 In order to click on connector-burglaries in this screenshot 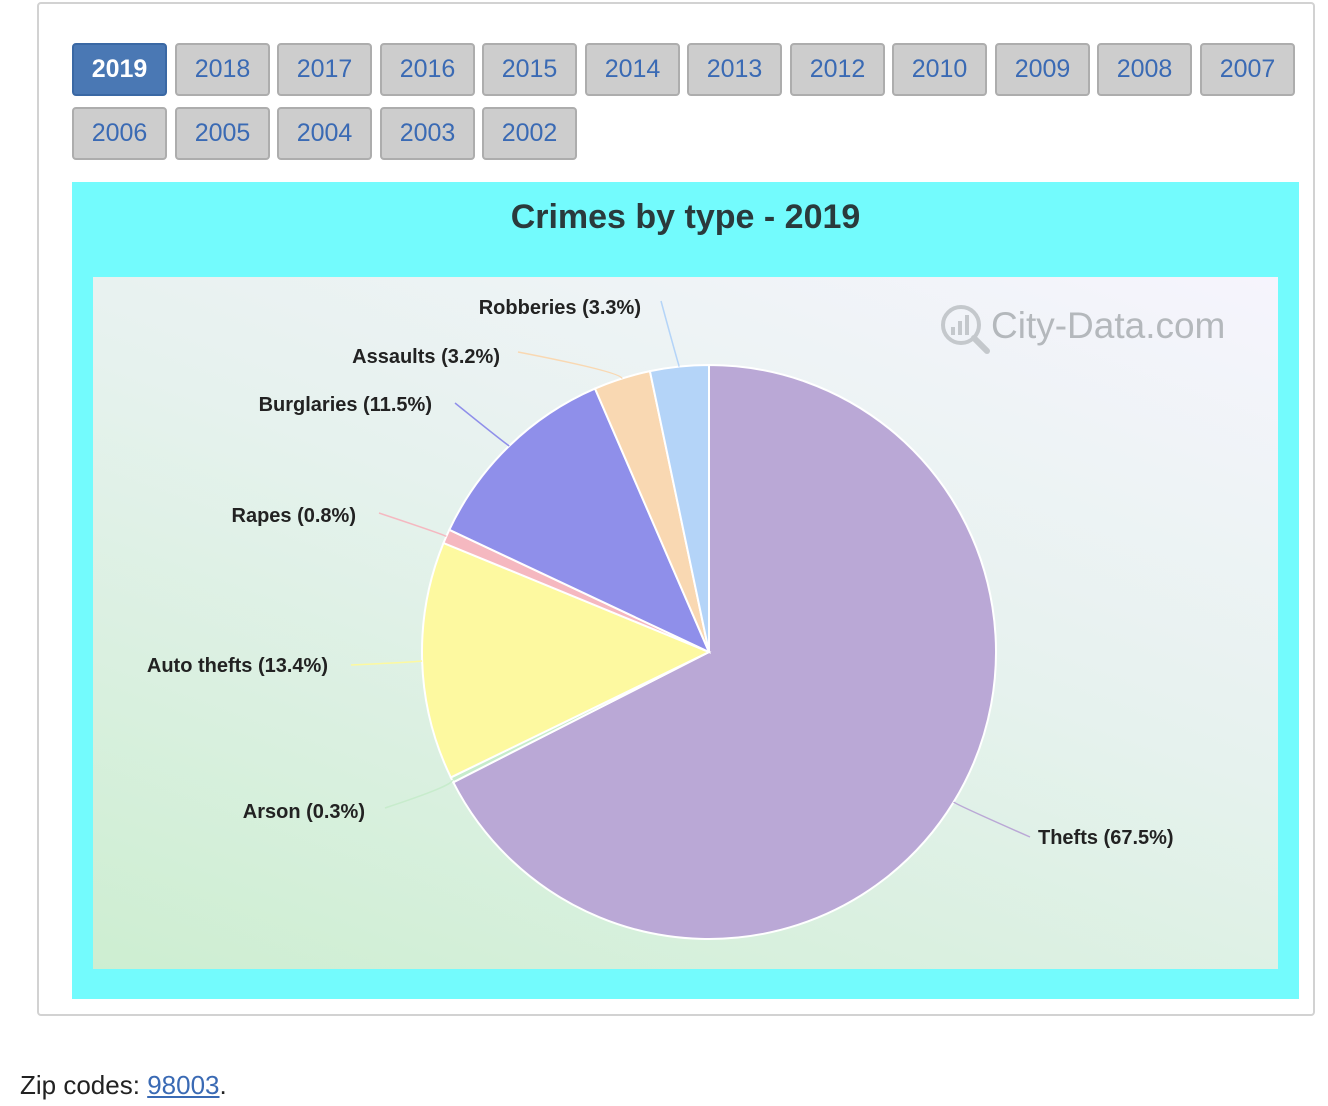, I will do `click(482, 424)`.